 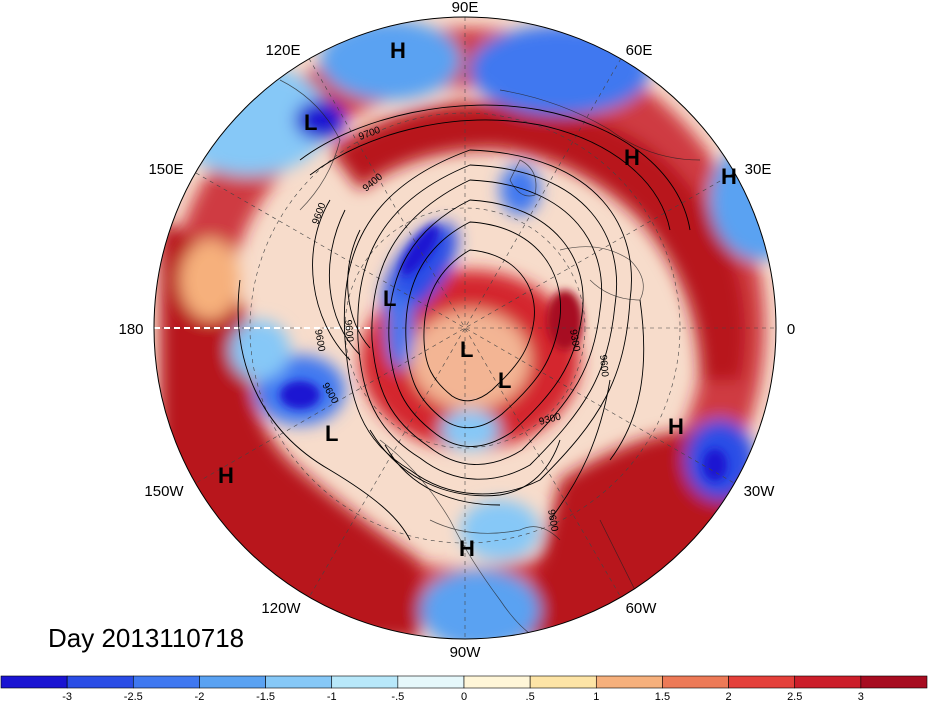 I want to click on colorbar-tick-label: 1.5, so click(x=662, y=696).